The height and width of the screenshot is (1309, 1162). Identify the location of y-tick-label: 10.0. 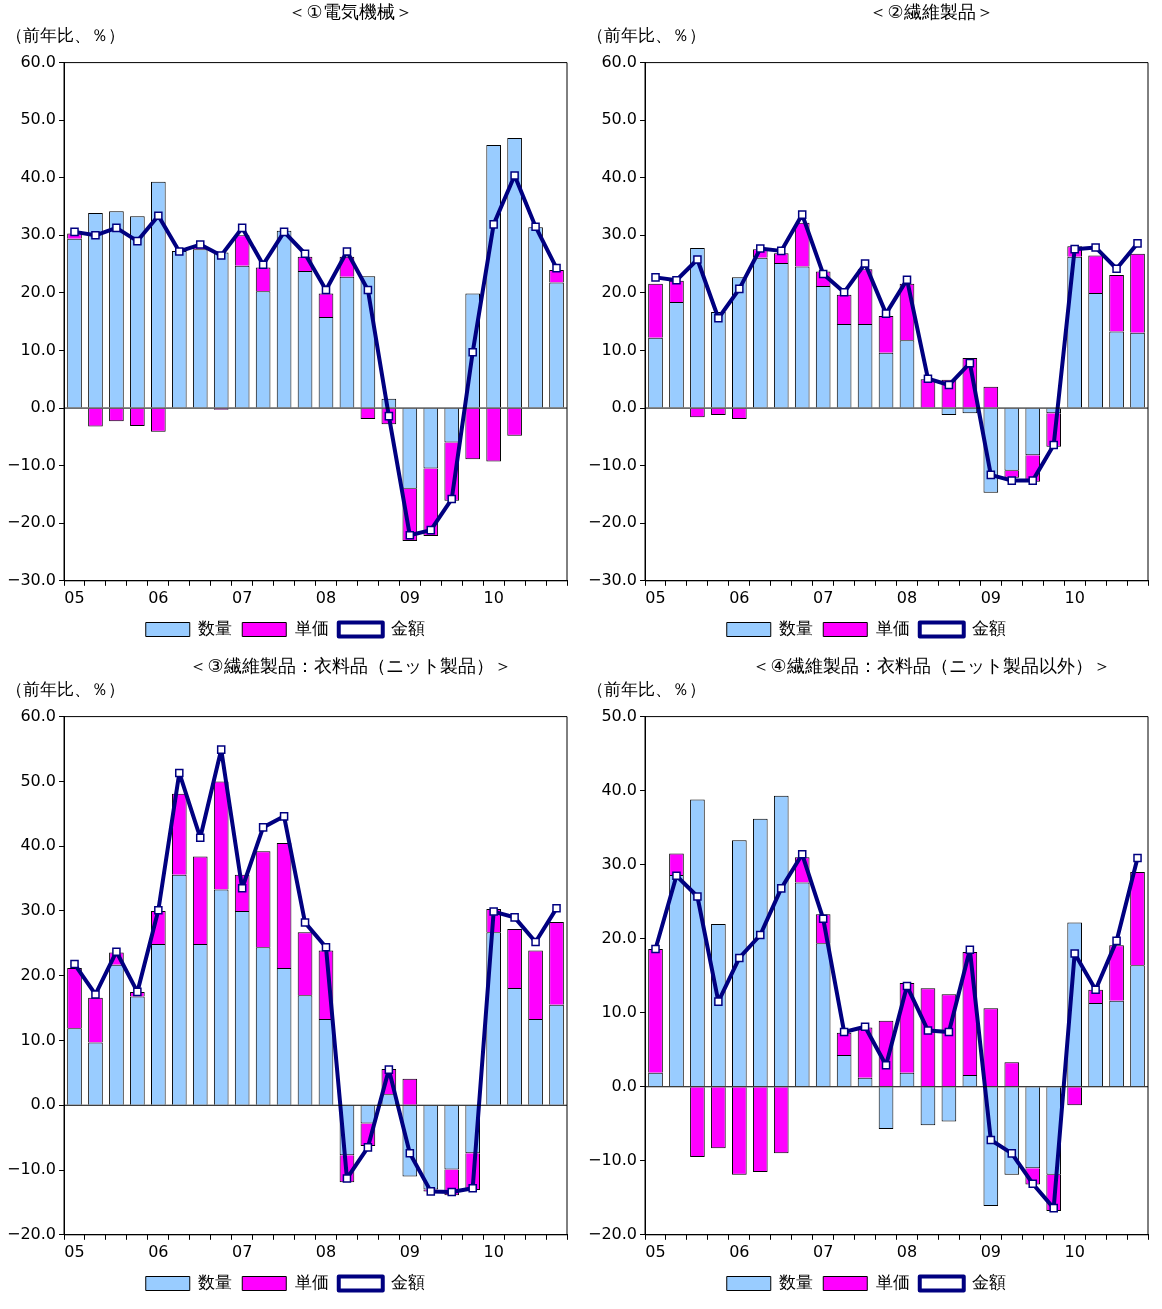
(38, 1039).